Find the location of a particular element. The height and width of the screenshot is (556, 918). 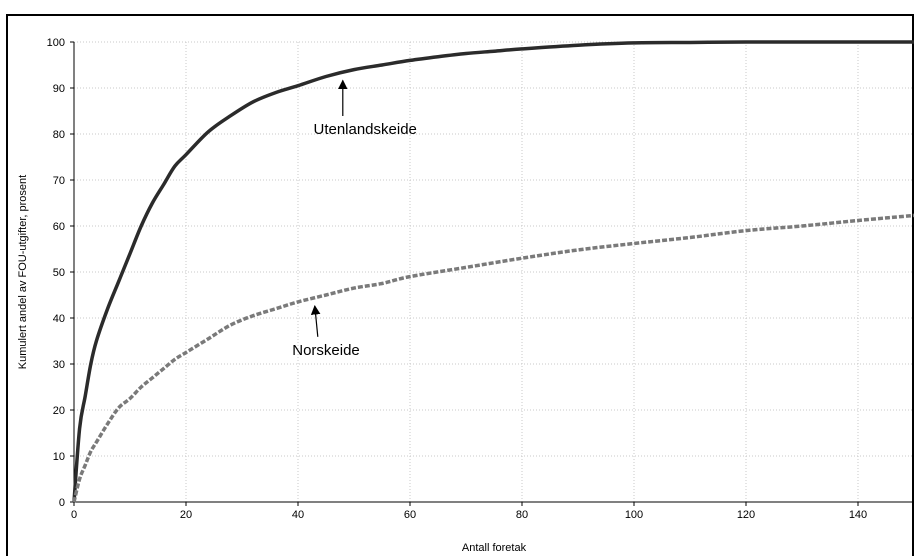

y-tick-label: 60 is located at coordinates (59, 227).